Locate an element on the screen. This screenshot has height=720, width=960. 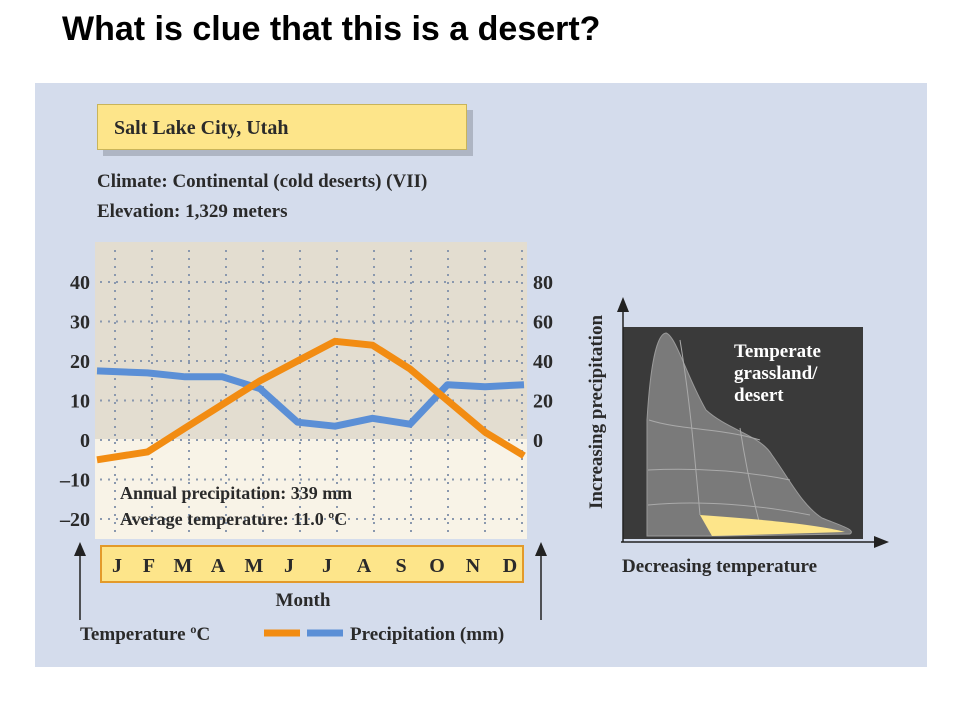
left-tick-label: 20 is located at coordinates (80, 362).